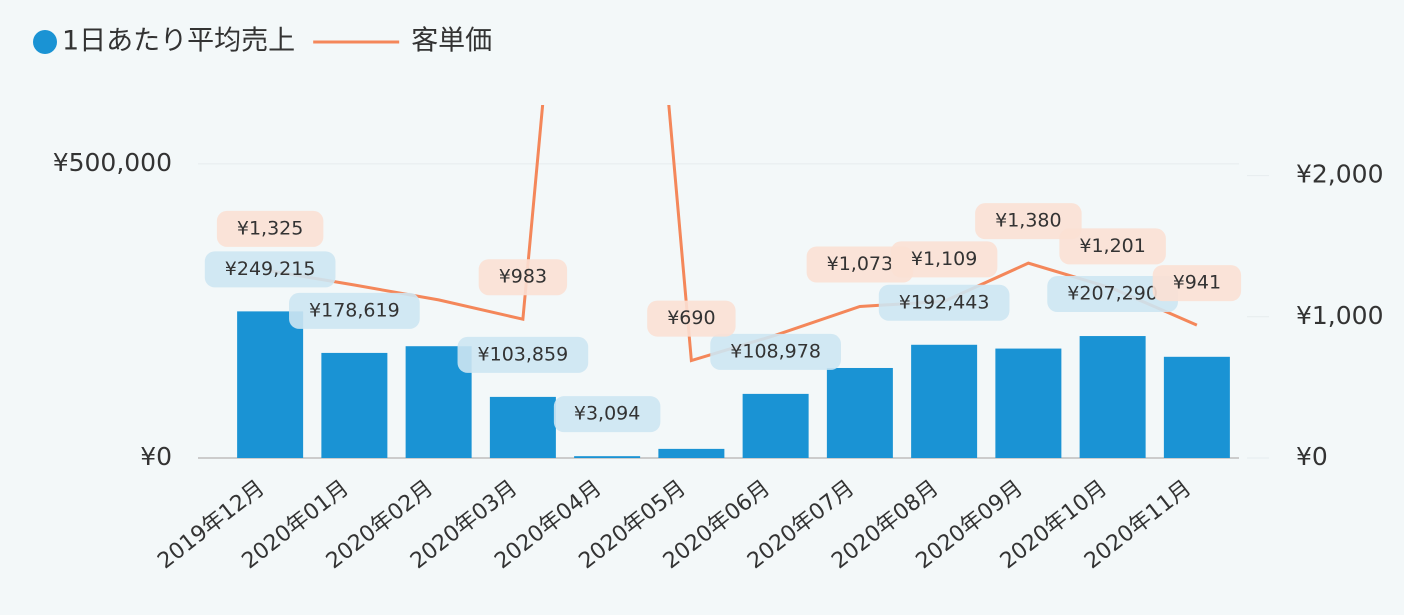 The height and width of the screenshot is (615, 1404). I want to click on data-label: ¥1,109, so click(944, 259).